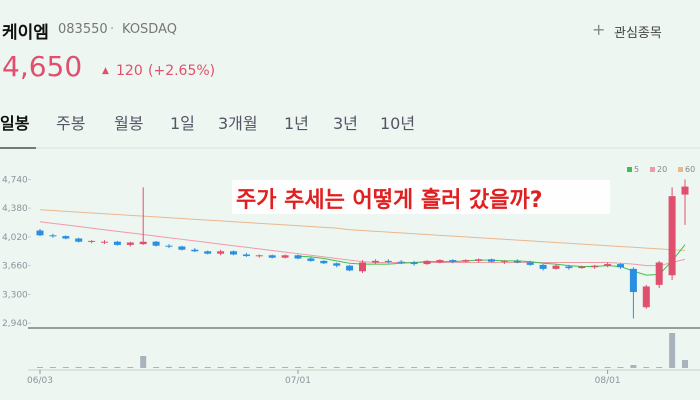 This screenshot has height=400, width=700. I want to click on annotation-box, so click(421, 197).